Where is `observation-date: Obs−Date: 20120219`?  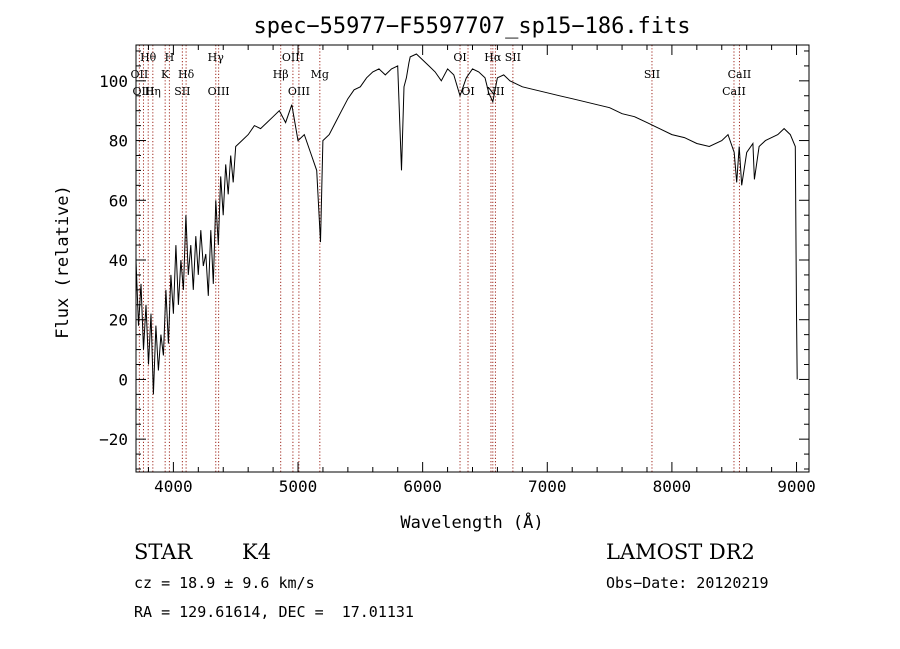
observation-date: Obs−Date: 20120219 is located at coordinates (687, 583).